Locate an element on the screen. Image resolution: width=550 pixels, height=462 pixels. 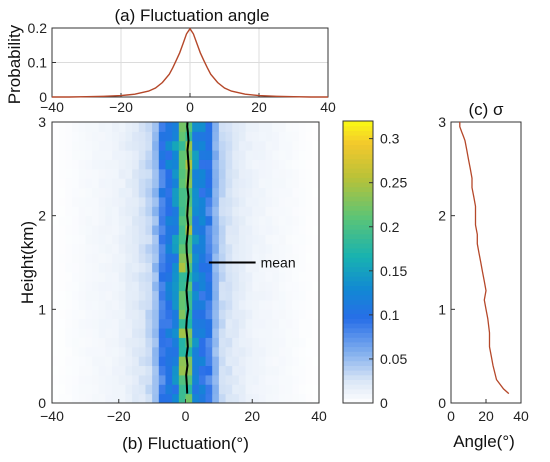
panel-a-ylabel: Probability is located at coordinates (14, 64).